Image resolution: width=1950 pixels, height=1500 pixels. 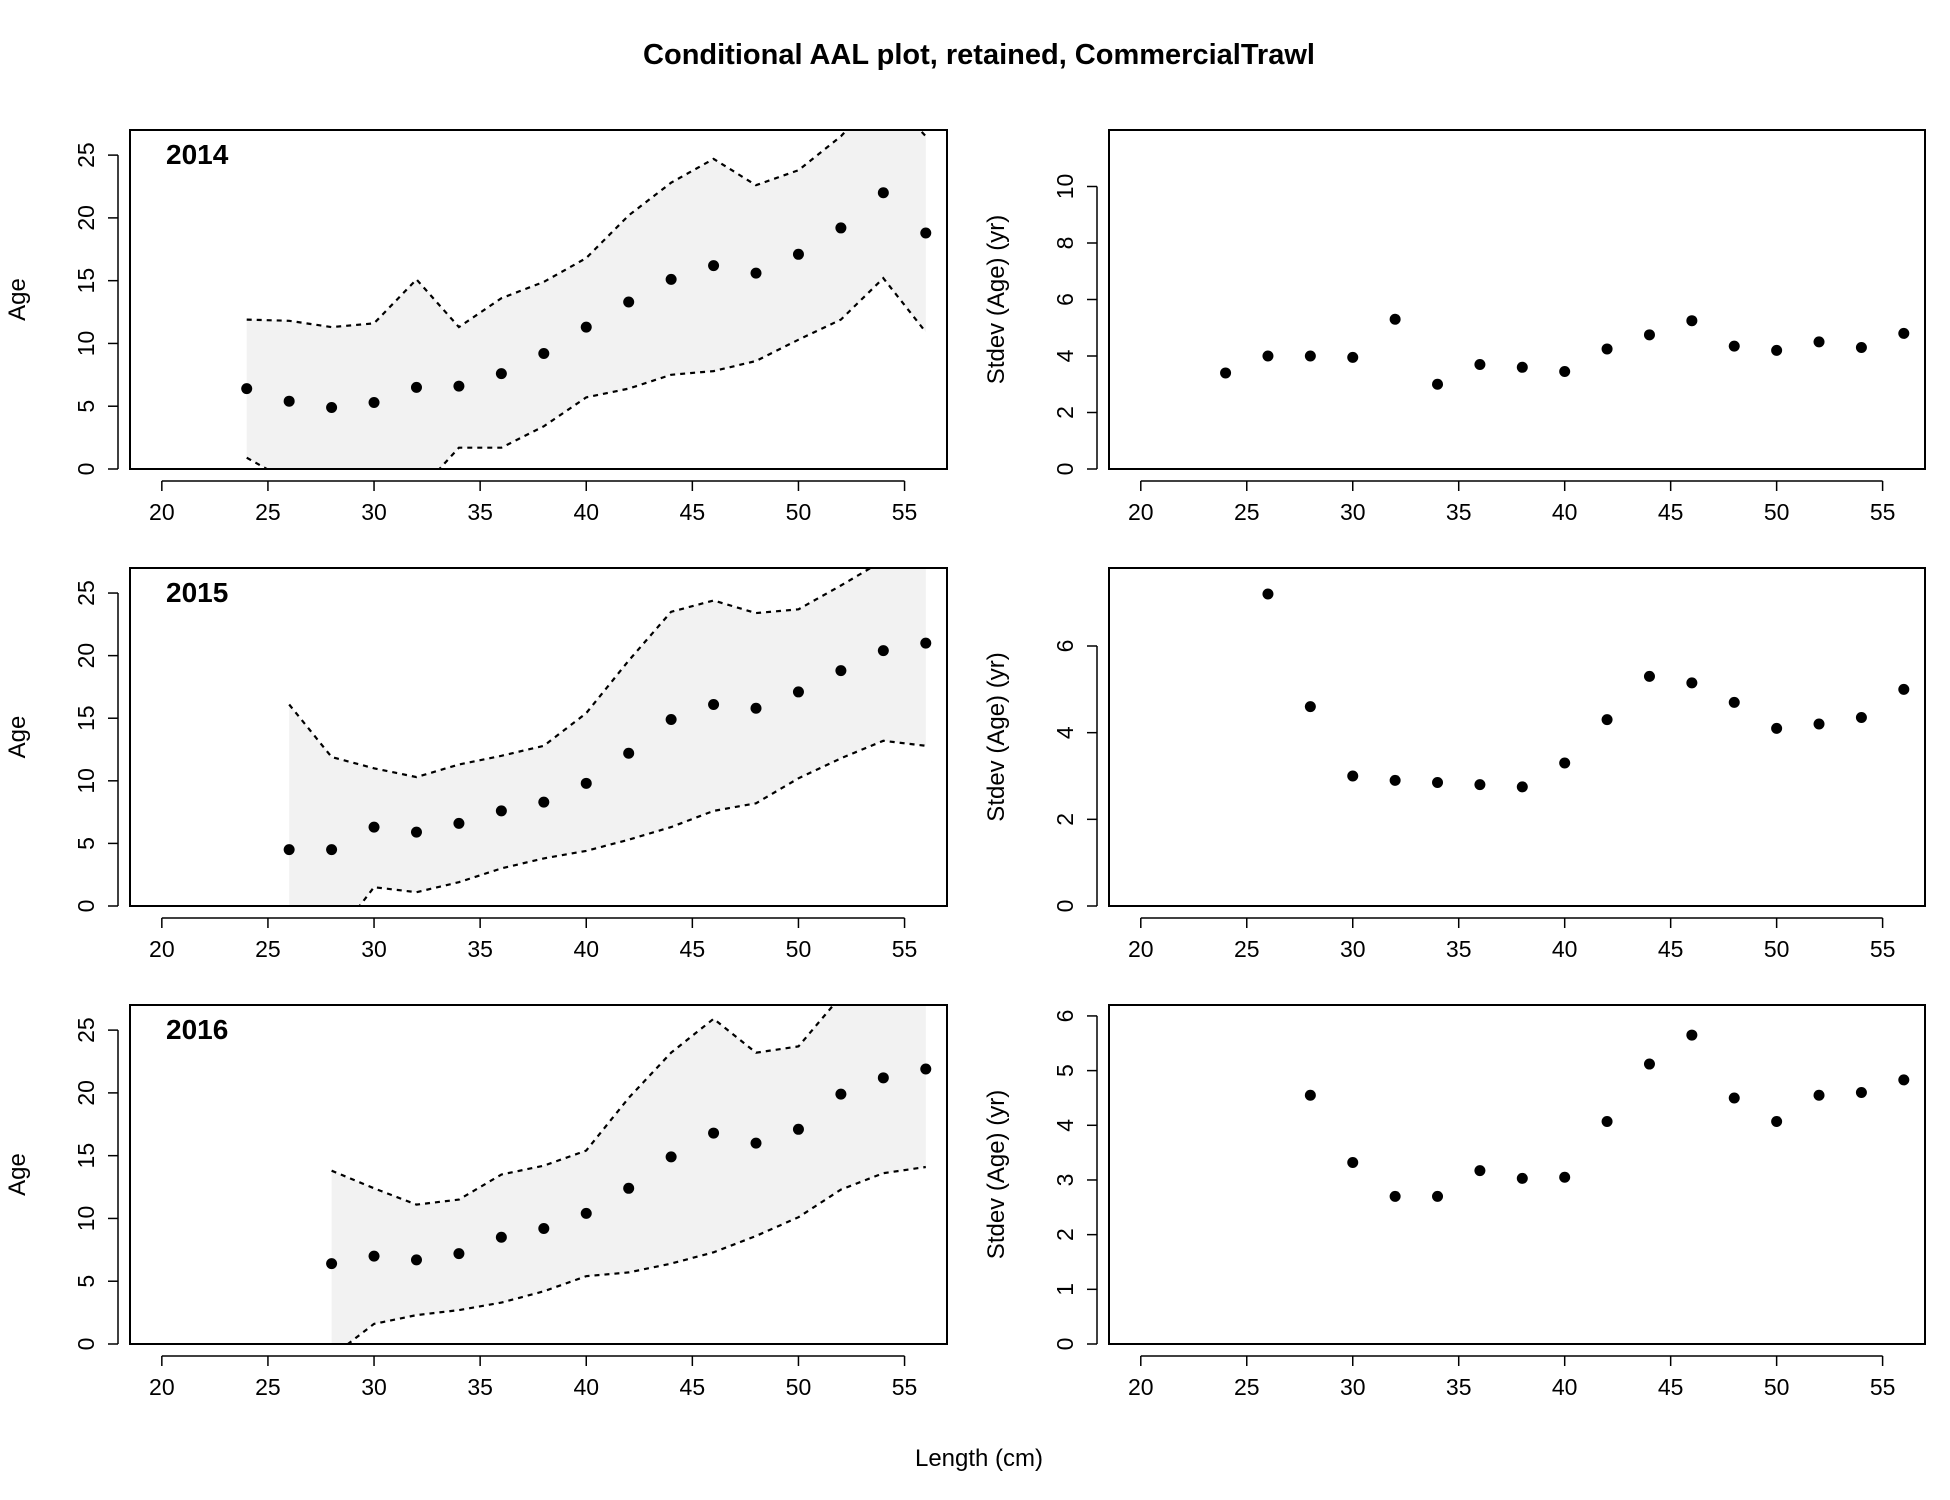 I want to click on x-tick-label: 45, so click(x=1671, y=512).